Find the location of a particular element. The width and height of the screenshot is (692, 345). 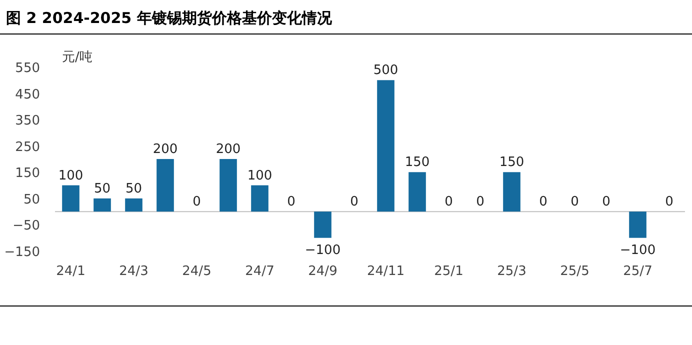

y-tick-label: 150 is located at coordinates (27, 174).